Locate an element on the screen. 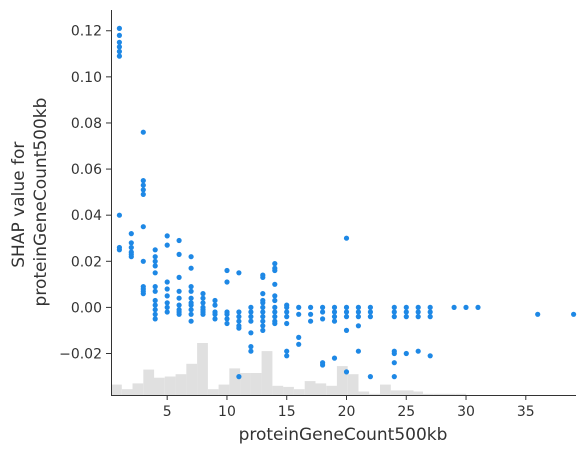 This screenshot has height=453, width=585. x-tick-label: 25 is located at coordinates (406, 412).